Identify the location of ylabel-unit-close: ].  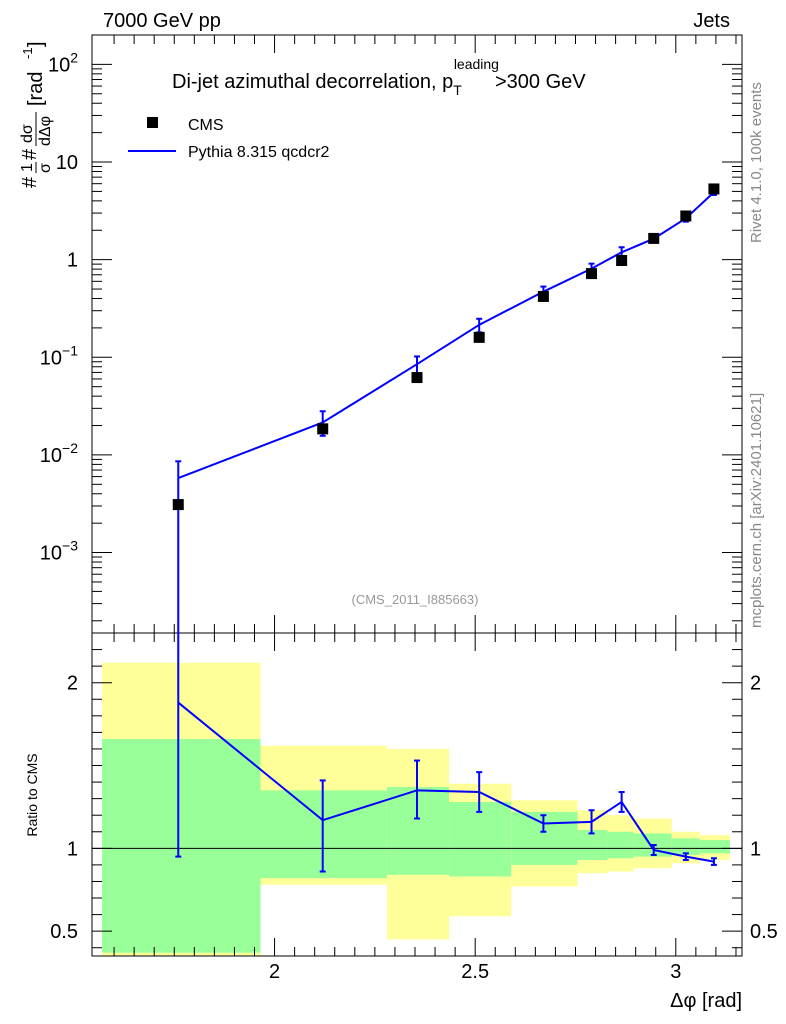
(36, 44).